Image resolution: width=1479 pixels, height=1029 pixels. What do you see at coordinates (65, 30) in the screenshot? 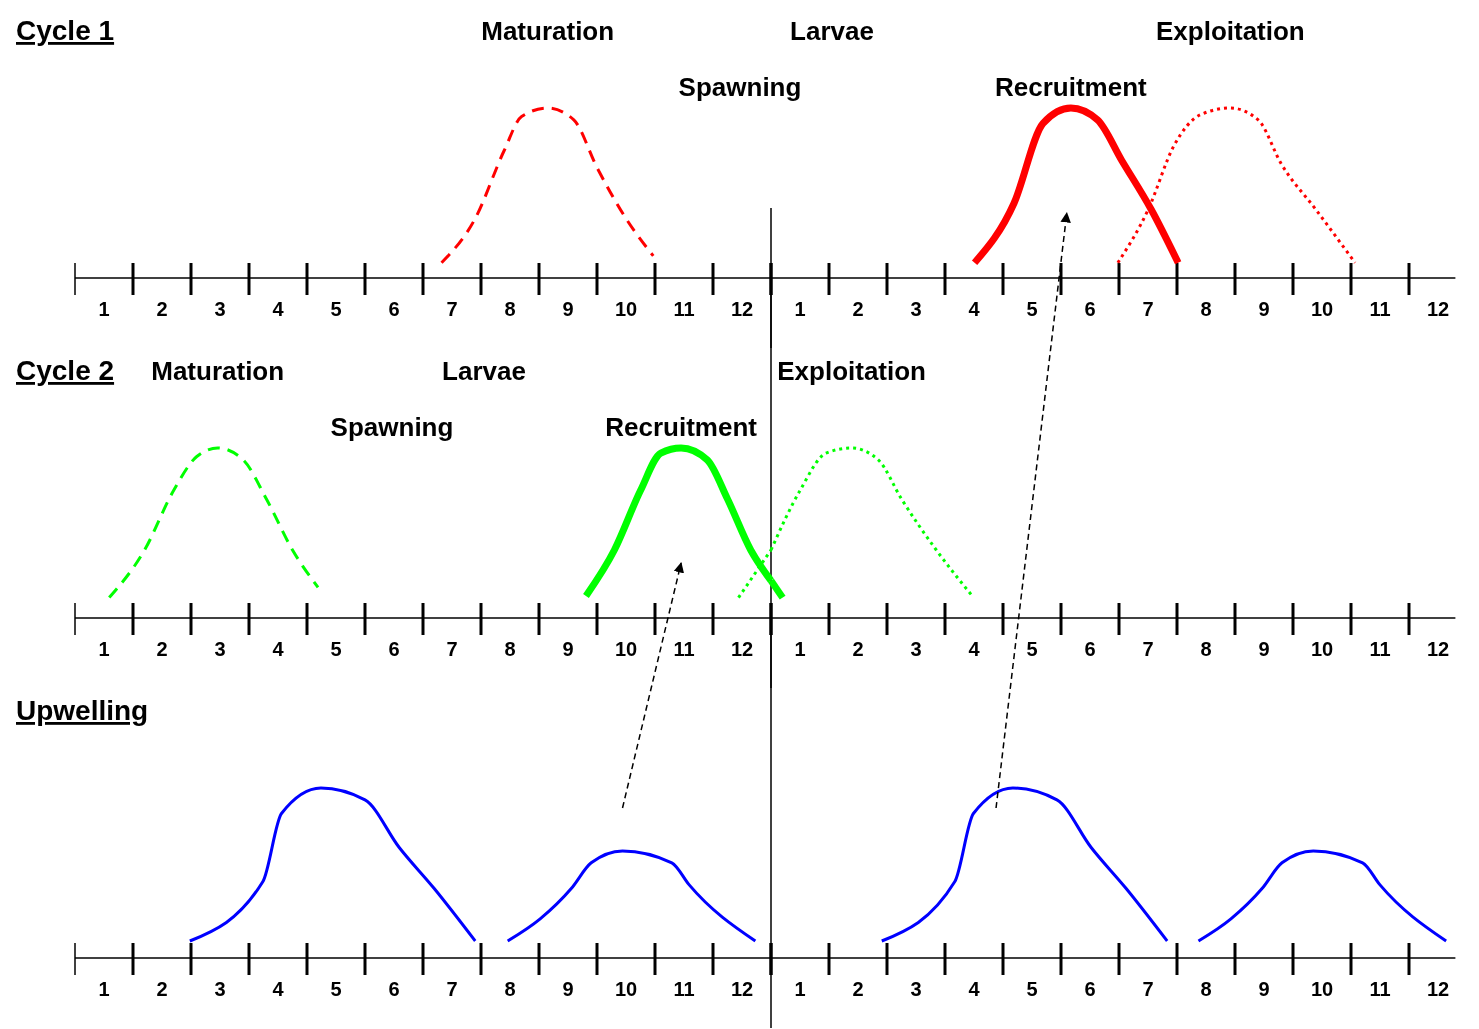
I see `chart-title: Cycle 1` at bounding box center [65, 30].